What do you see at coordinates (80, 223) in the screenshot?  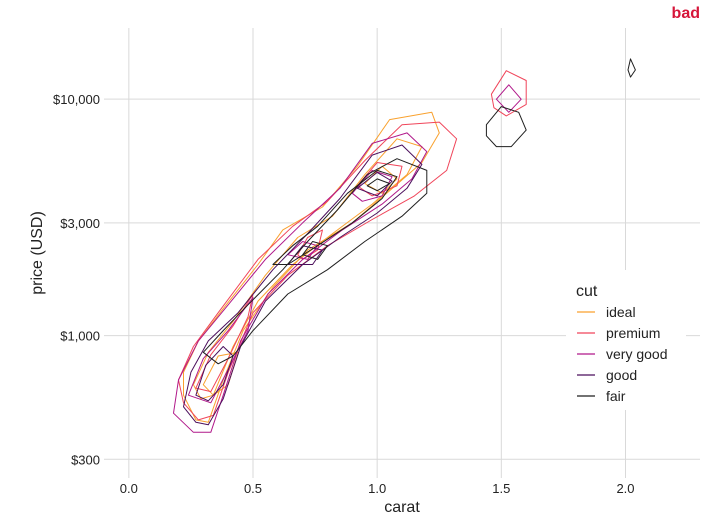 I see `y-tick-label: $3,000` at bounding box center [80, 223].